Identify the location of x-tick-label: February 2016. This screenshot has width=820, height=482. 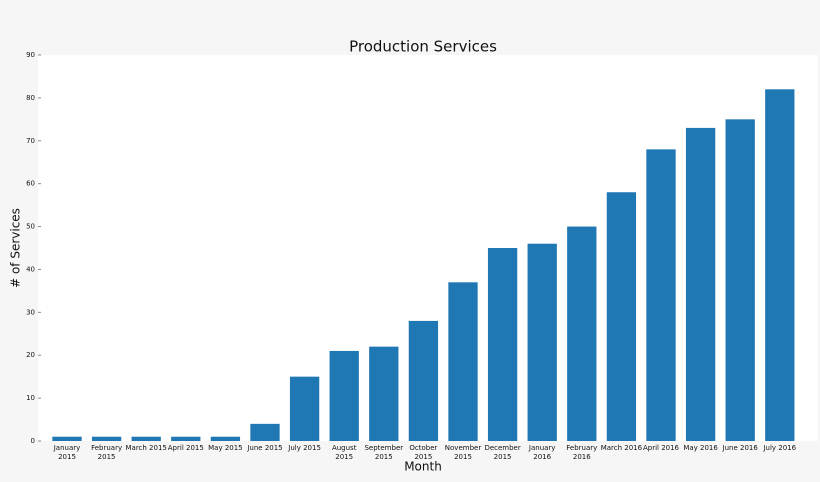
(582, 452).